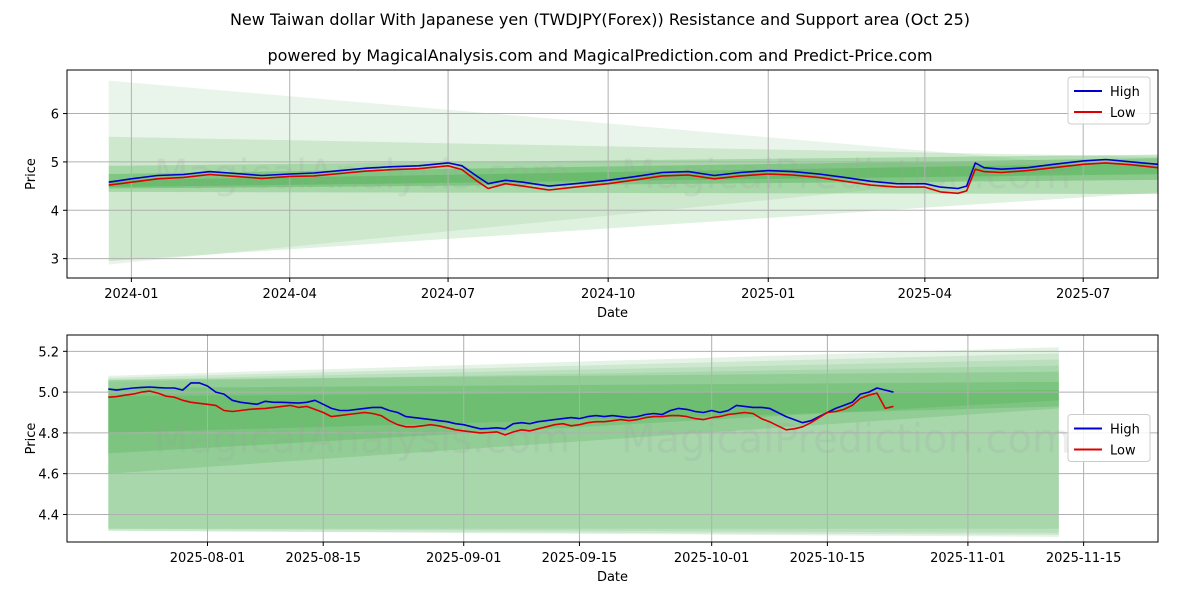 Image resolution: width=1200 pixels, height=600 pixels. I want to click on bottom-y-tick-label-4: 5.0, so click(48, 393).